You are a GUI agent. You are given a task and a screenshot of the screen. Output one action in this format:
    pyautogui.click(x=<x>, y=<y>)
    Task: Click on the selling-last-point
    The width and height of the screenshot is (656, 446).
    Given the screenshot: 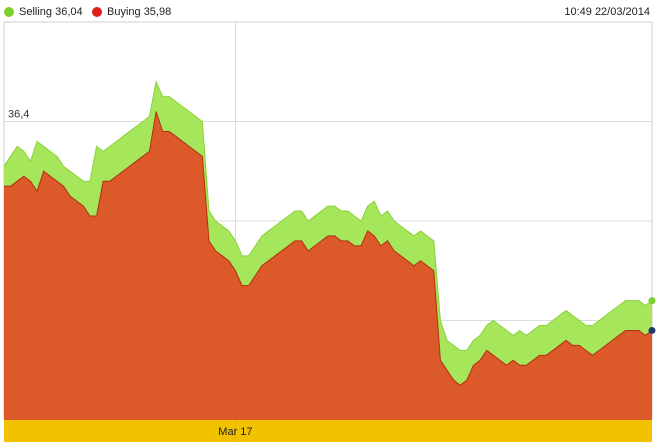 What is the action you would take?
    pyautogui.click(x=652, y=301)
    